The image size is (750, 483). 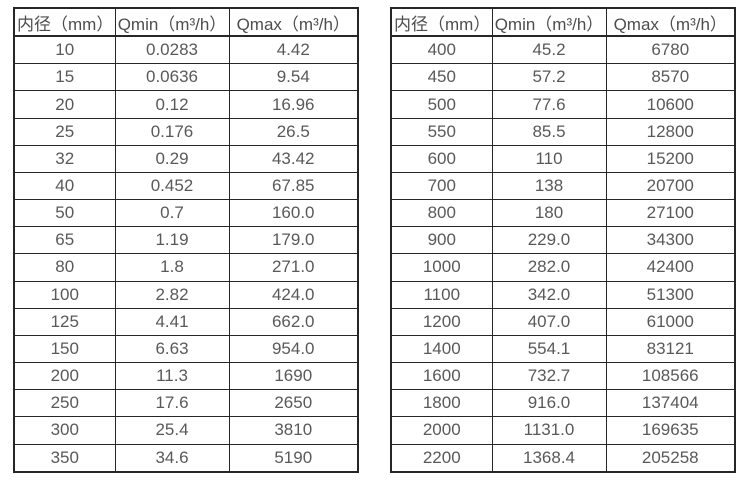 What do you see at coordinates (64, 403) in the screenshot?
I see `table-cell: 250` at bounding box center [64, 403].